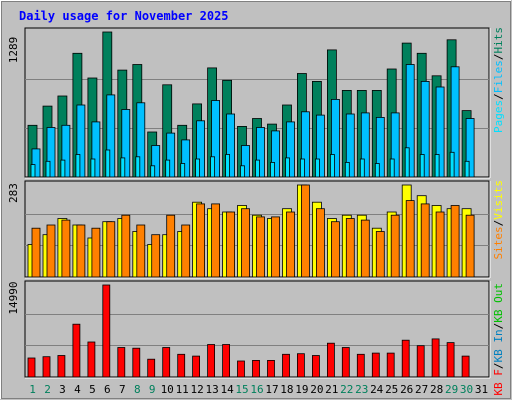  What do you see at coordinates (498, 339) in the screenshot?
I see `legend-kilobytes: KB F/KB In/KB Out` at bounding box center [498, 339].